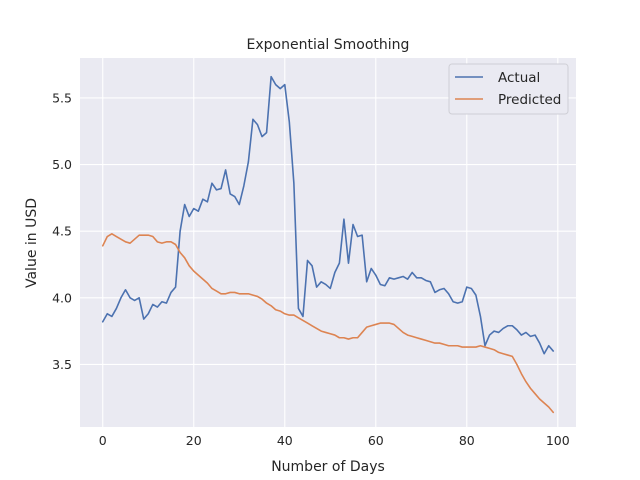 The width and height of the screenshot is (640, 480). I want to click on legend-label-actual: Actual, so click(519, 78).